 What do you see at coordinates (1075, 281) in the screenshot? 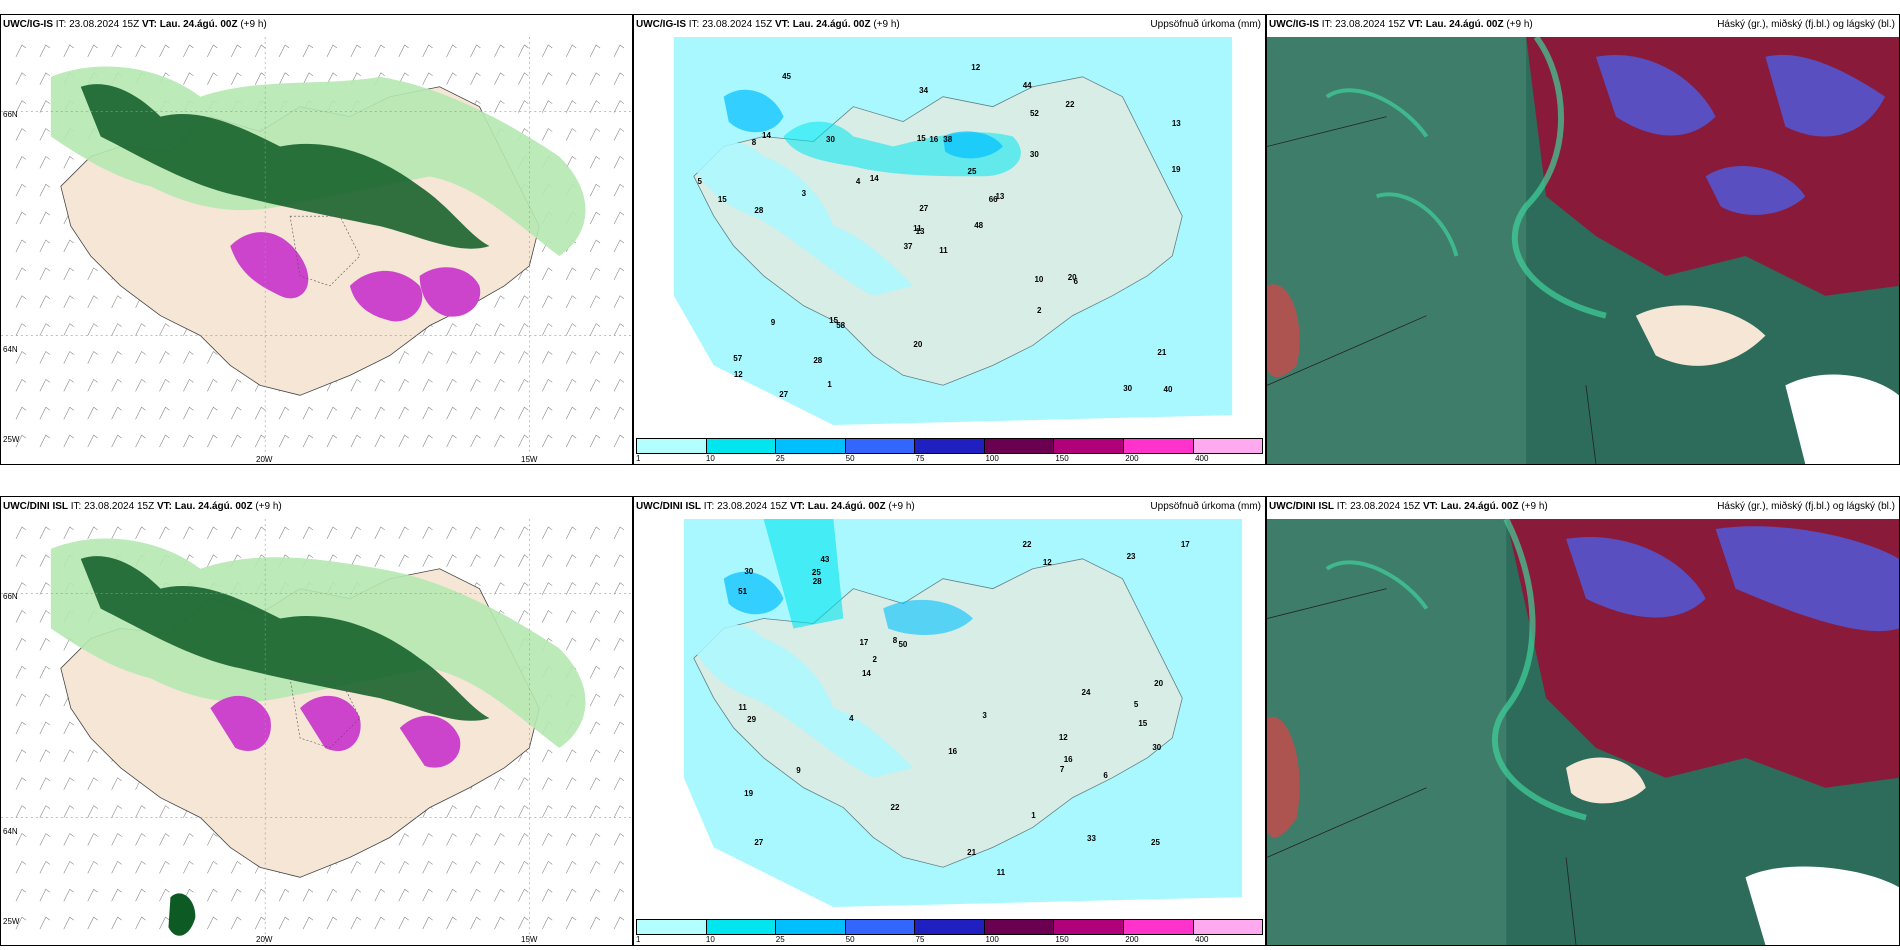
I see `precip-value-label: 6` at bounding box center [1075, 281].